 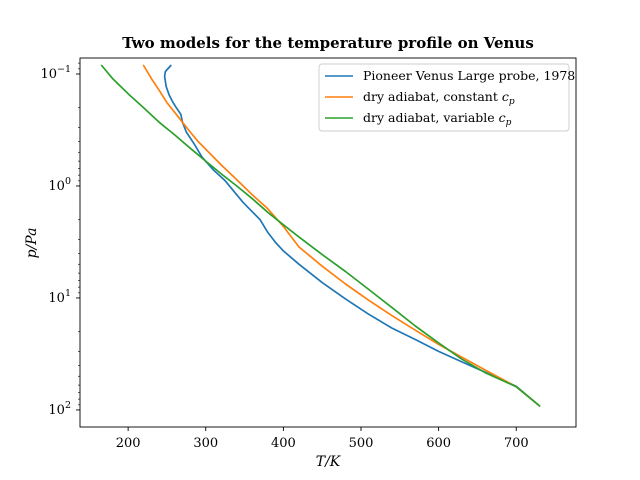 I want to click on y-tick-label-10-1: 10¹, so click(x=59, y=297).